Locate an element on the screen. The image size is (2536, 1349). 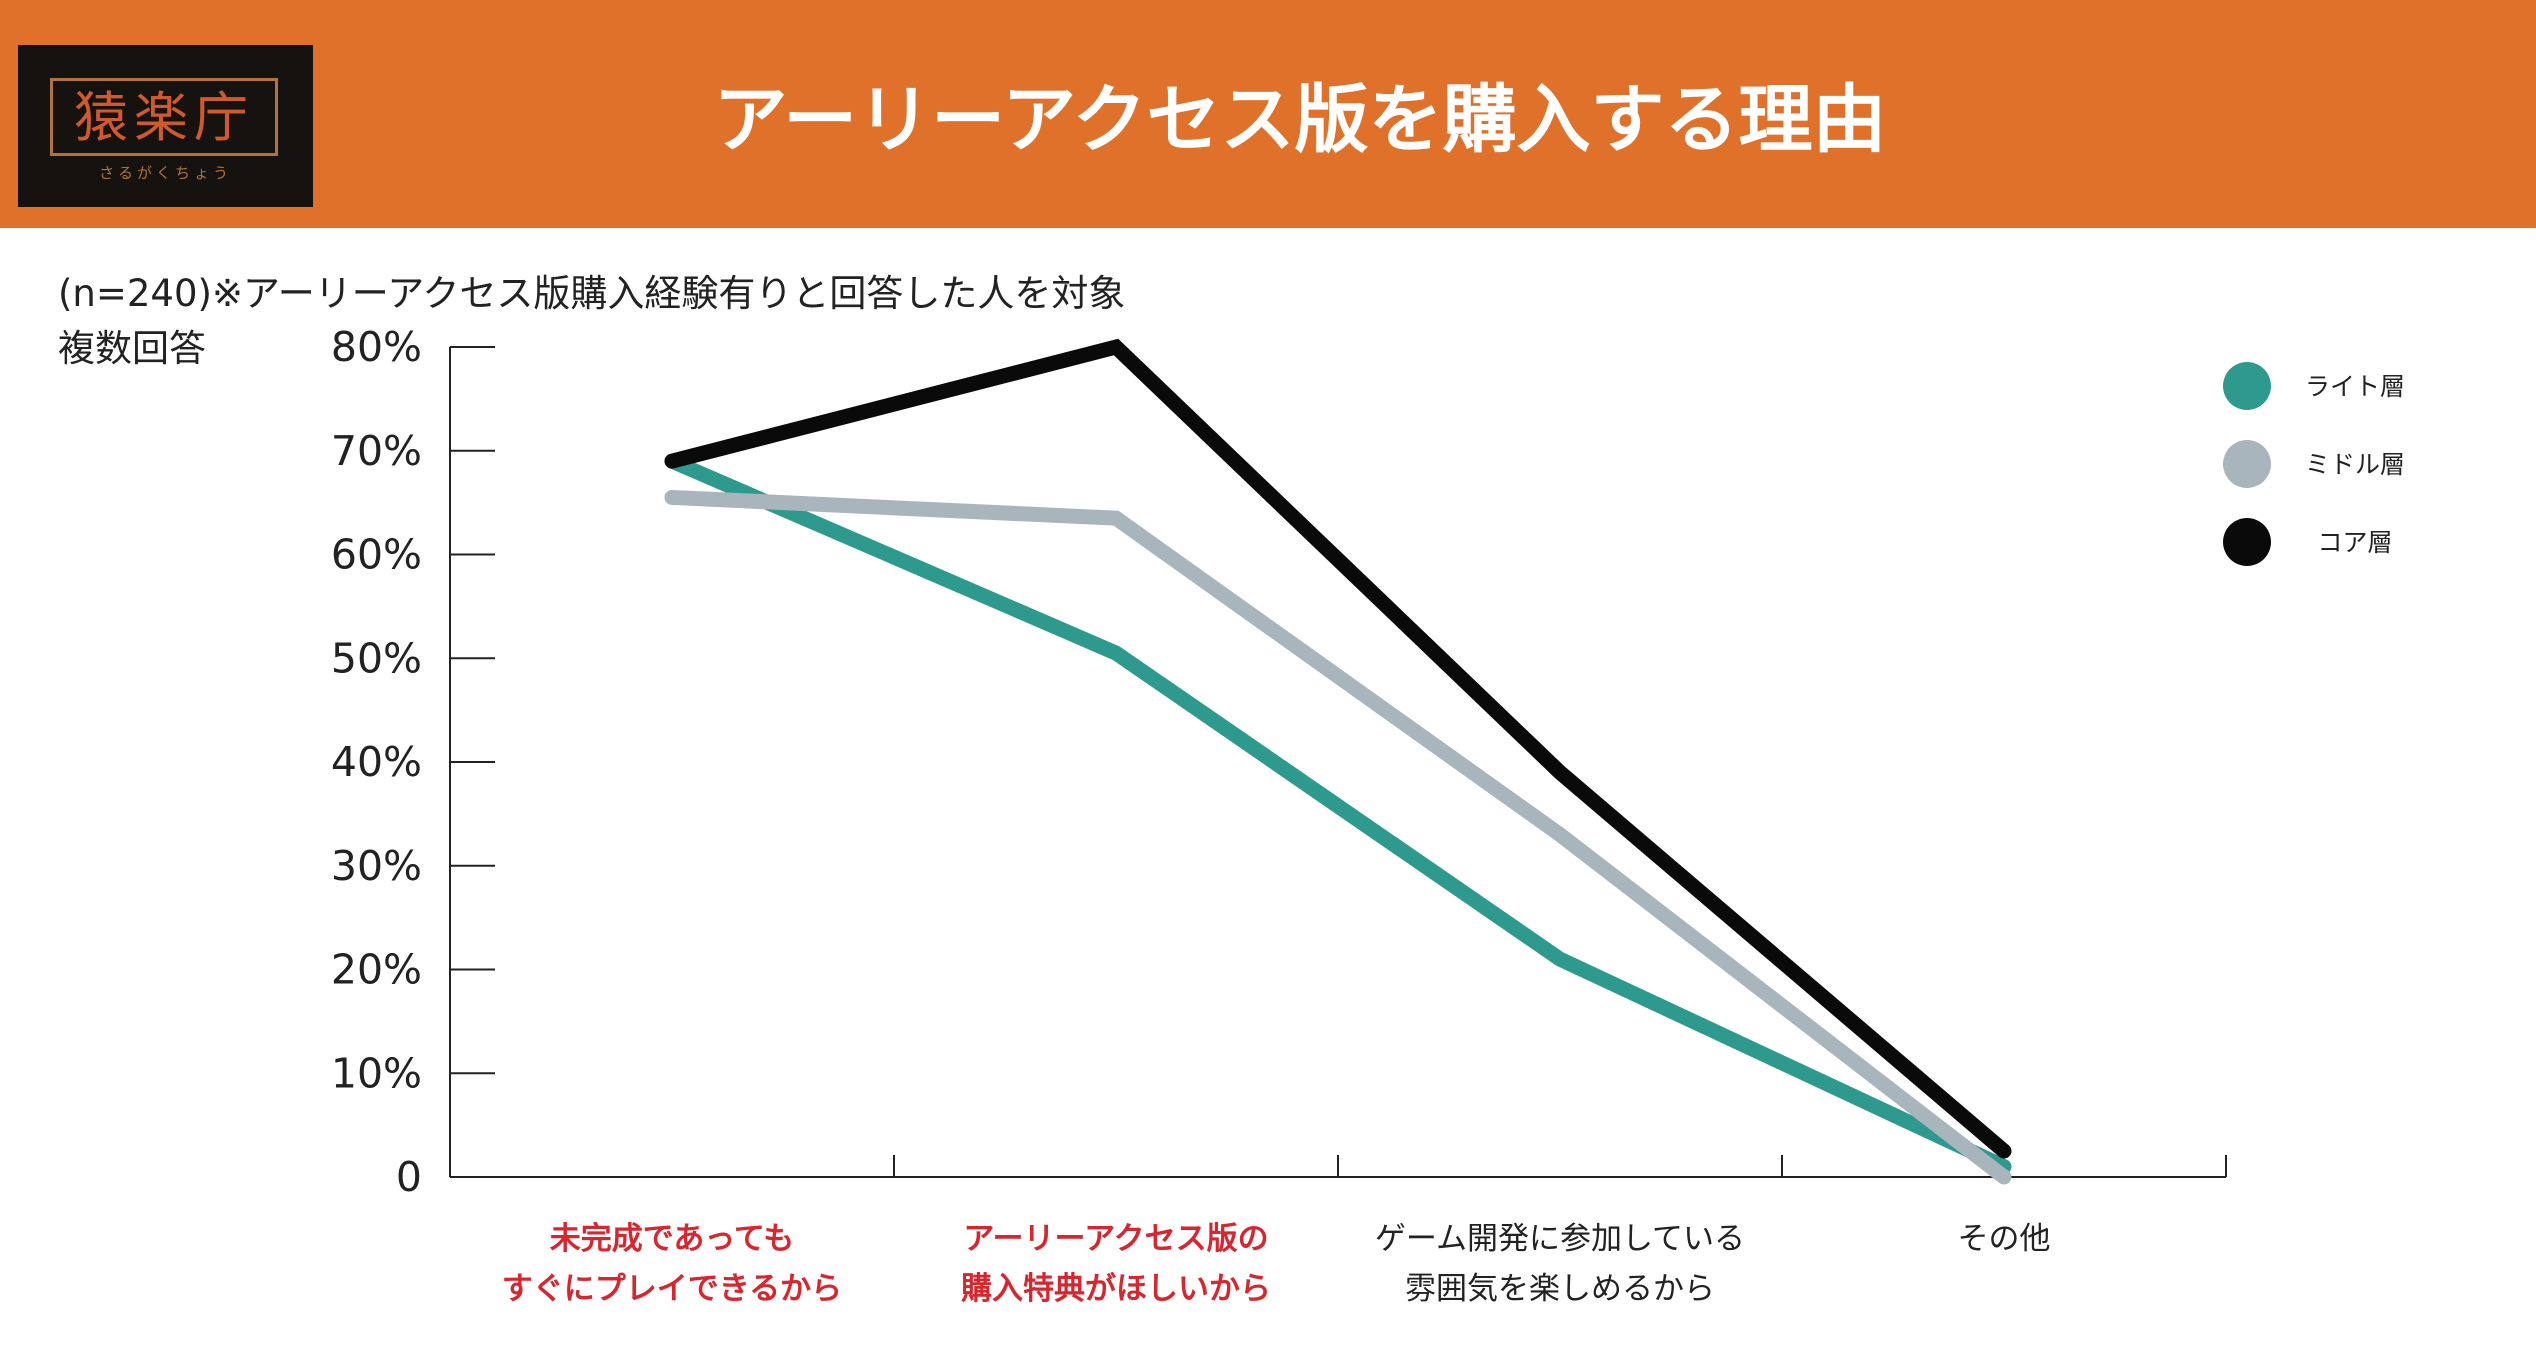
logo: 猿楽庁 さるがくちょう is located at coordinates (165, 126).